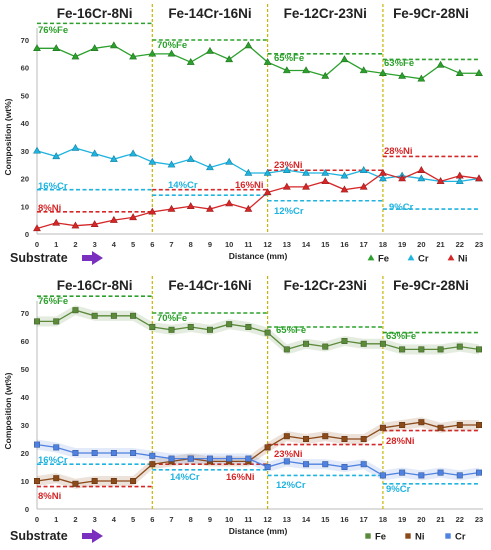 Image resolution: width=491 pixels, height=550 pixels. Describe the element at coordinates (114, 519) in the screenshot. I see `x-tick-label: 4` at that location.